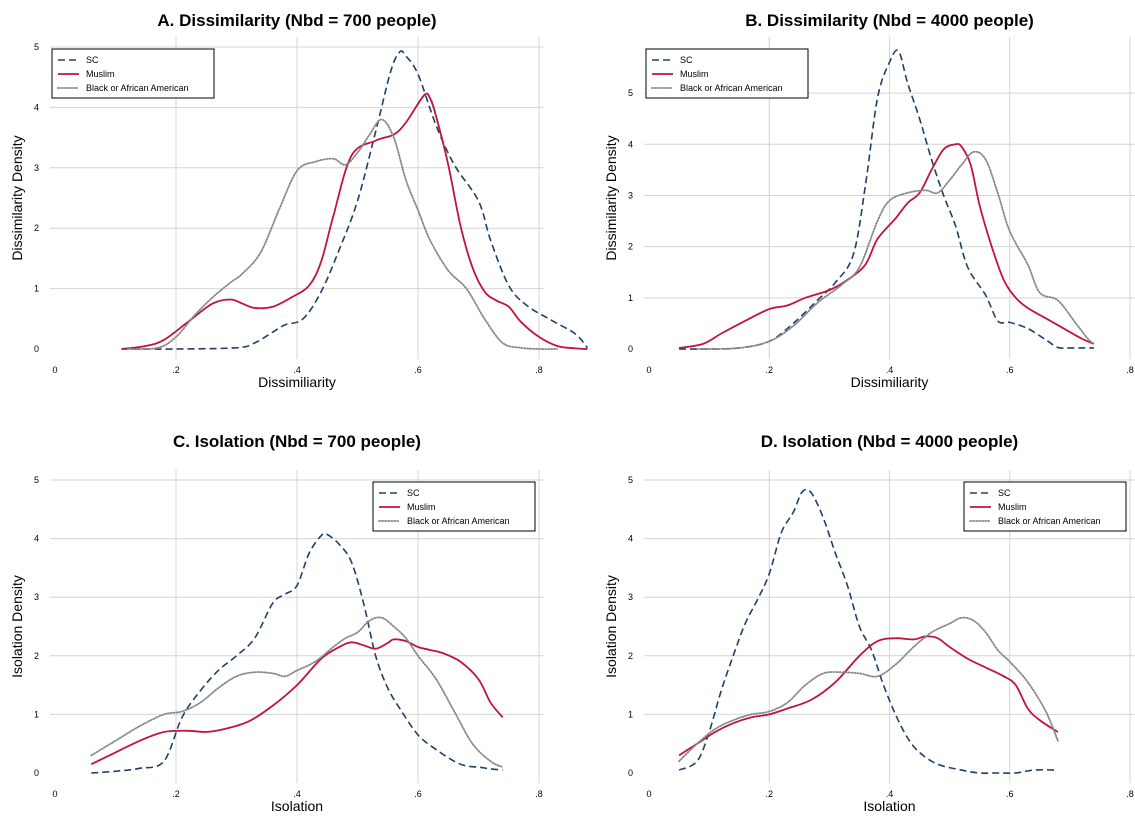 The height and width of the screenshot is (823, 1135). What do you see at coordinates (889, 20) in the screenshot?
I see `chart-title: B. Dissimilarity (Nbd = 4000 people)` at bounding box center [889, 20].